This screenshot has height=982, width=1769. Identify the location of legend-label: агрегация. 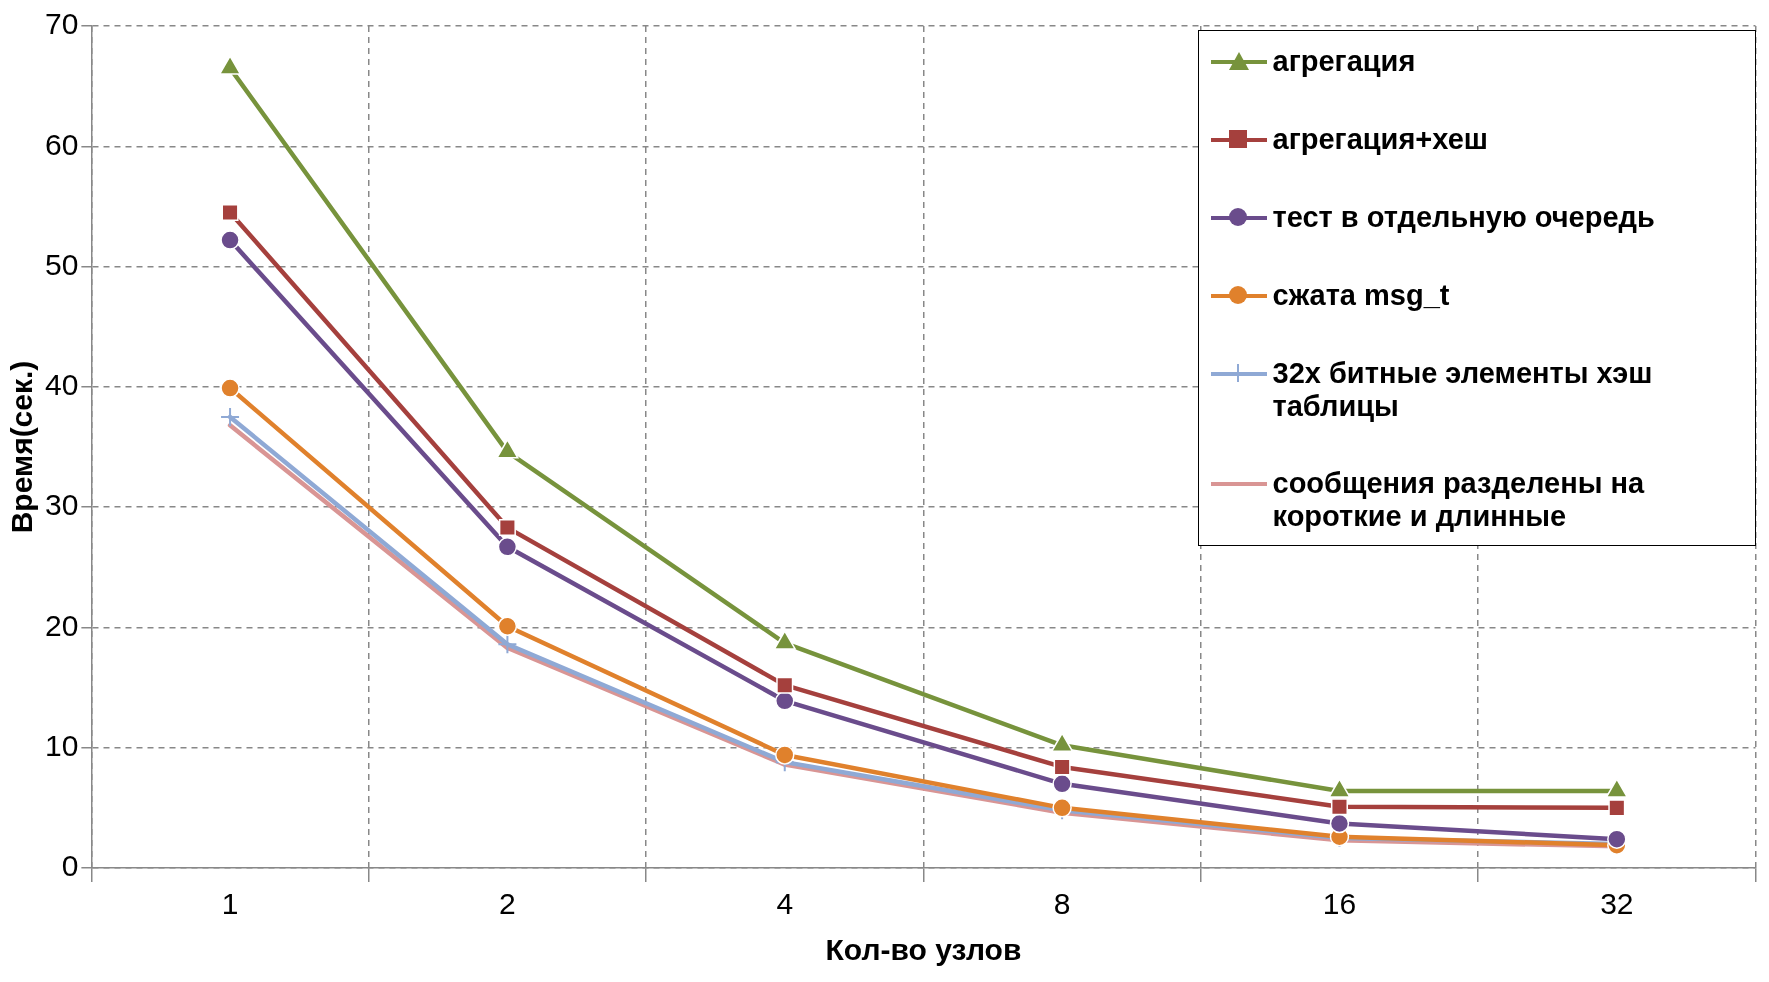
(1344, 61).